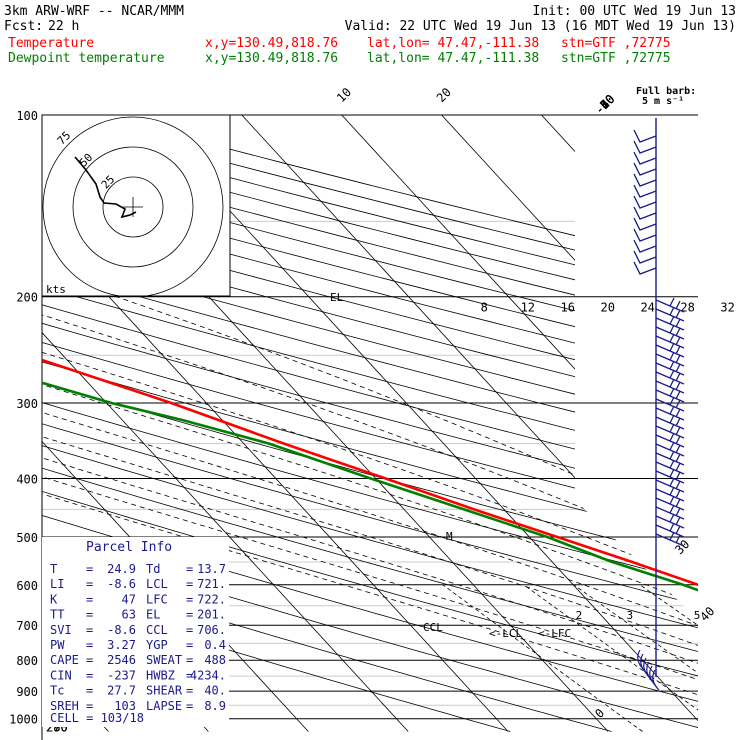 The width and height of the screenshot is (740, 740). I want to click on temperature-tick-label: 16, so click(568, 308).